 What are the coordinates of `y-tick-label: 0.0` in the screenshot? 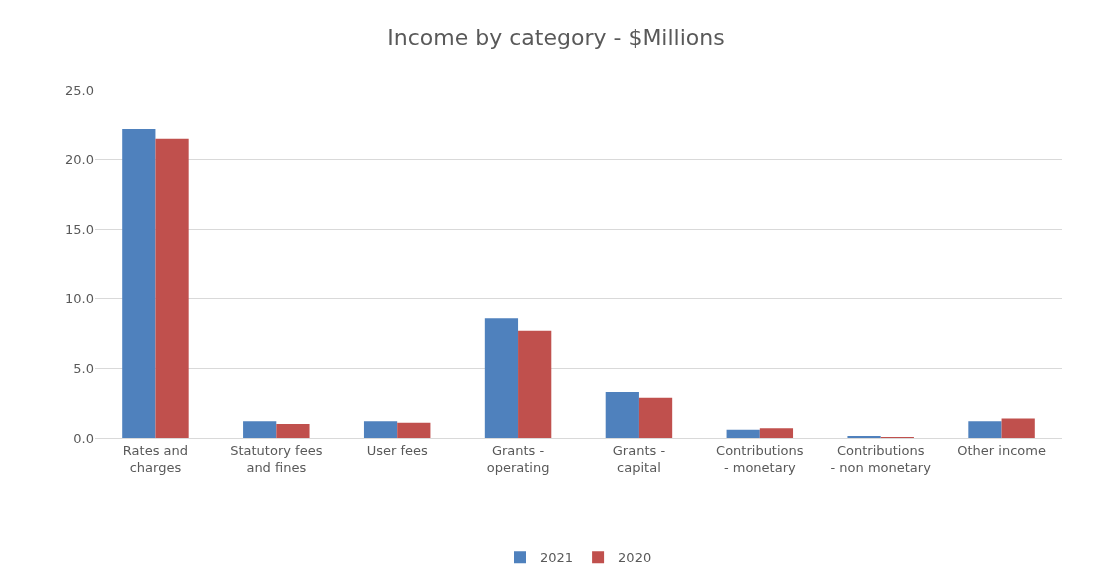 It's located at (83, 438).